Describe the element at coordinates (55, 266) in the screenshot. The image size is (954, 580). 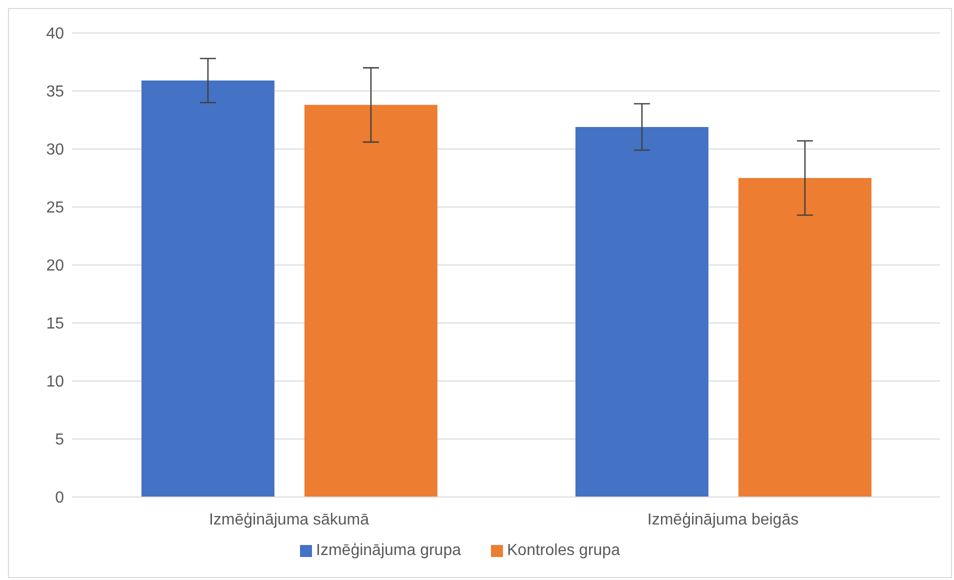
I see `y-tick-label: 20` at that location.